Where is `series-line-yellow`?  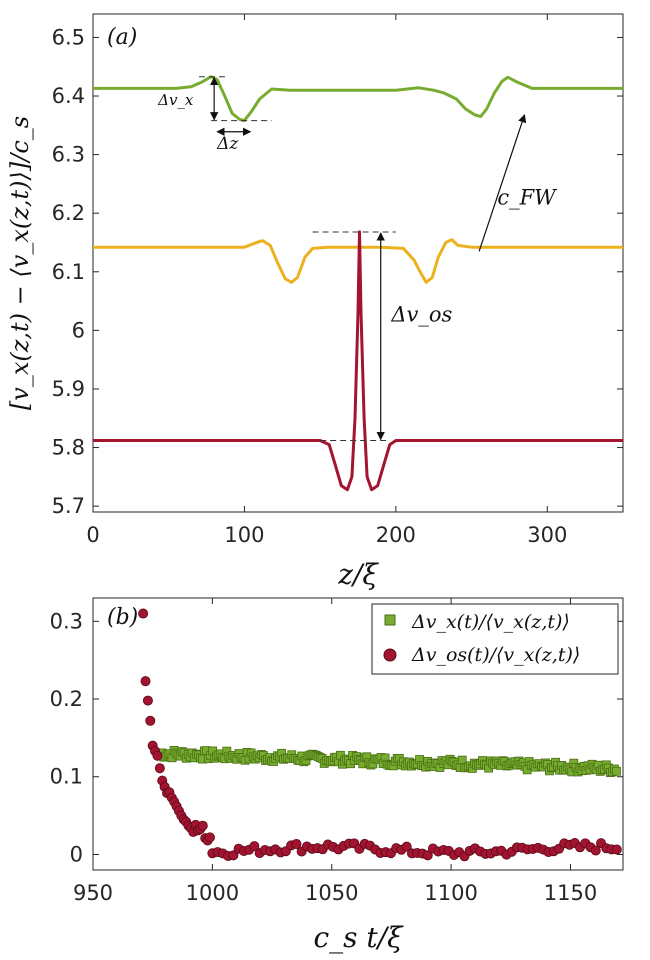
series-line-yellow is located at coordinates (358, 261).